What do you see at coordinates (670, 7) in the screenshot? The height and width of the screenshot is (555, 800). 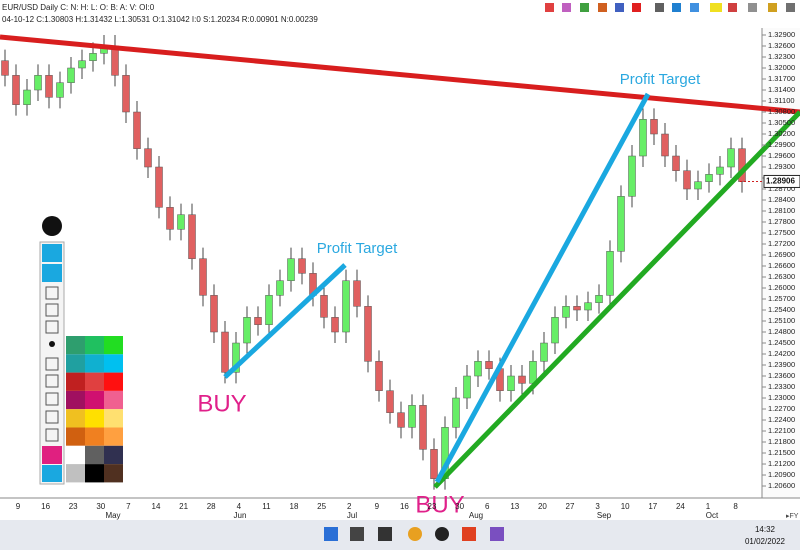 I see `top-toolbar` at bounding box center [670, 7].